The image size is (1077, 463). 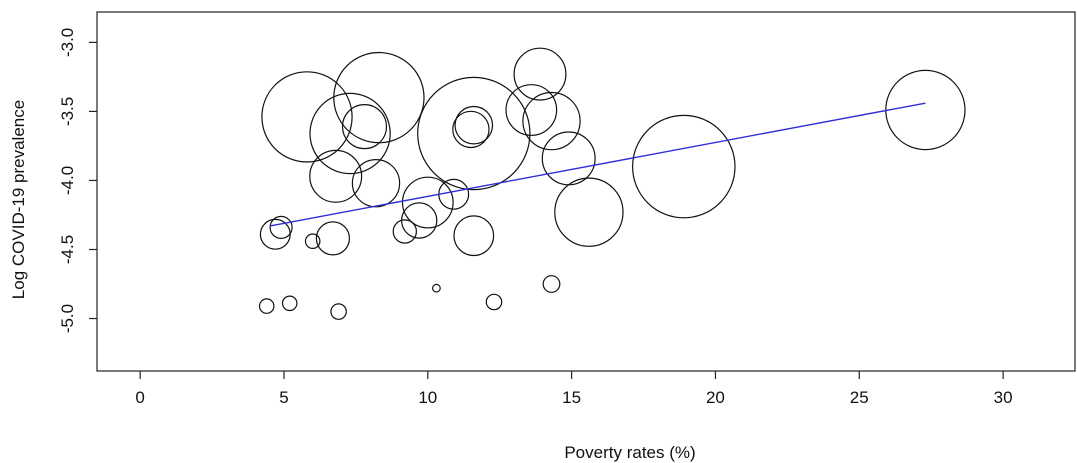 I want to click on y-tick-label-0: -3.0, so click(x=67, y=42).